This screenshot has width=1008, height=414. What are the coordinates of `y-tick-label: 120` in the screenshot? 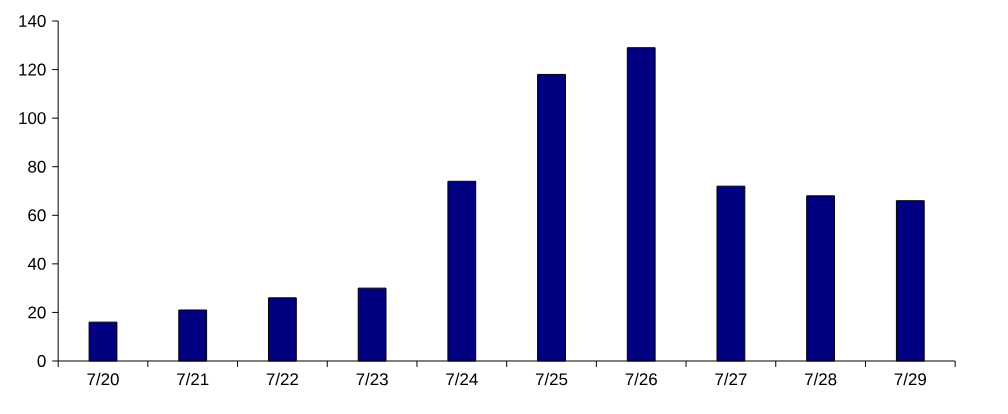 It's located at (32, 69).